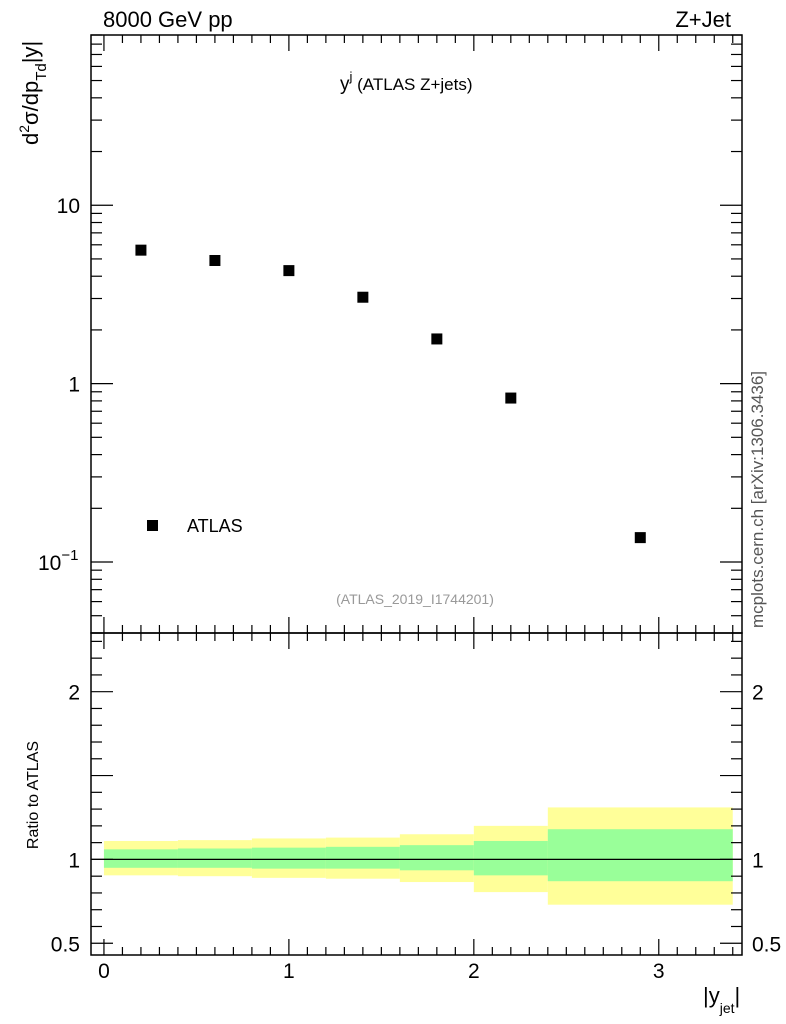  I want to click on legend-label: ATLAS, so click(215, 526).